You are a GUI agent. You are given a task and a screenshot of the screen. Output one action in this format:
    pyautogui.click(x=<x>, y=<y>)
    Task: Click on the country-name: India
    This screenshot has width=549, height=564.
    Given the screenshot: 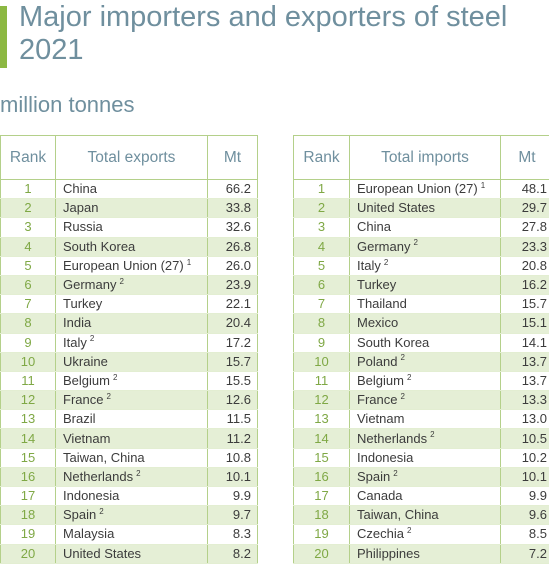 What is the action you would take?
    pyautogui.click(x=77, y=322)
    